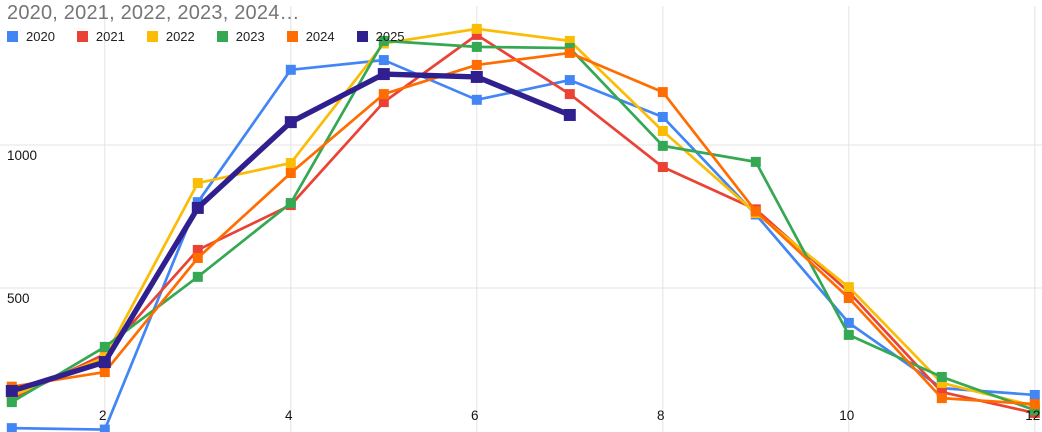 The height and width of the screenshot is (432, 1042). Describe the element at coordinates (383, 40) in the screenshot. I see `data-point-2023-m5` at that location.